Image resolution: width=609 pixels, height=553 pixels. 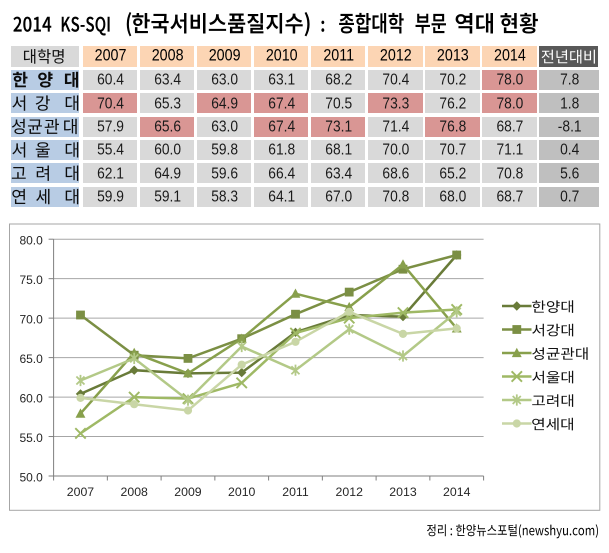 I want to click on svg-text: 2009, so click(x=188, y=492).